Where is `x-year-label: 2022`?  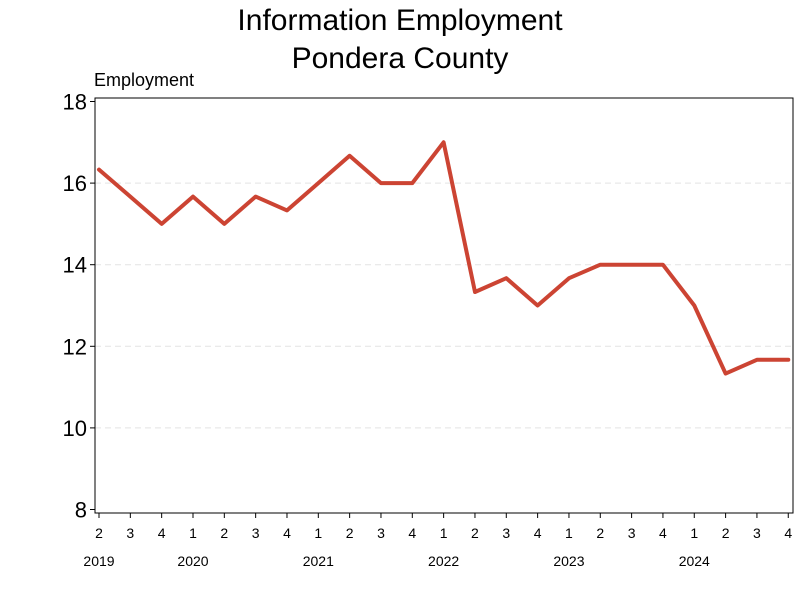 x-year-label: 2022 is located at coordinates (443, 561).